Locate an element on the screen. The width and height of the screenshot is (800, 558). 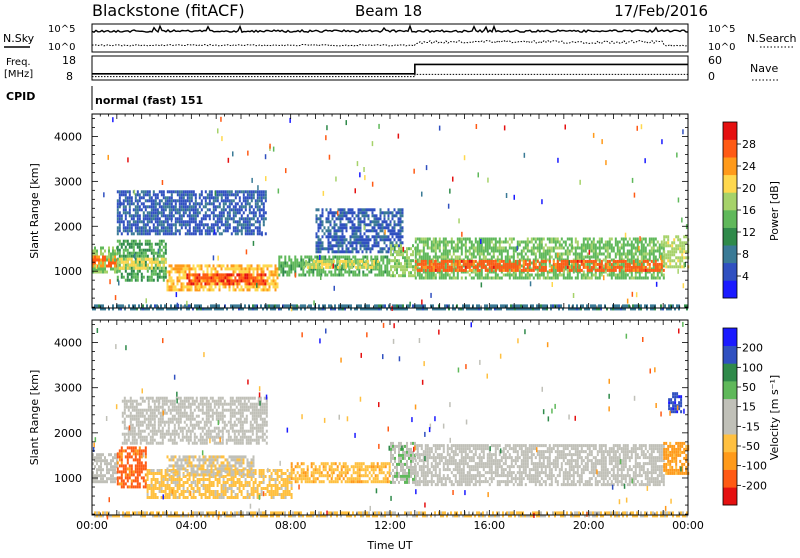
velocity-colorbar-tick-3: 15 is located at coordinates (749, 407).